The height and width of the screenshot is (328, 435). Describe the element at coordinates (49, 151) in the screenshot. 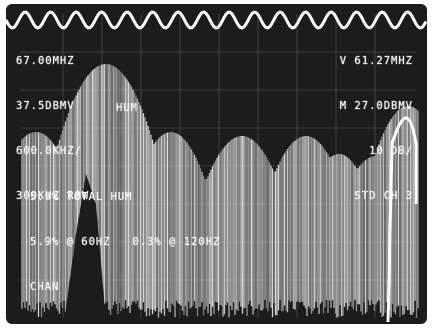

I see `span-per-division: 600.0KHZ/` at that location.